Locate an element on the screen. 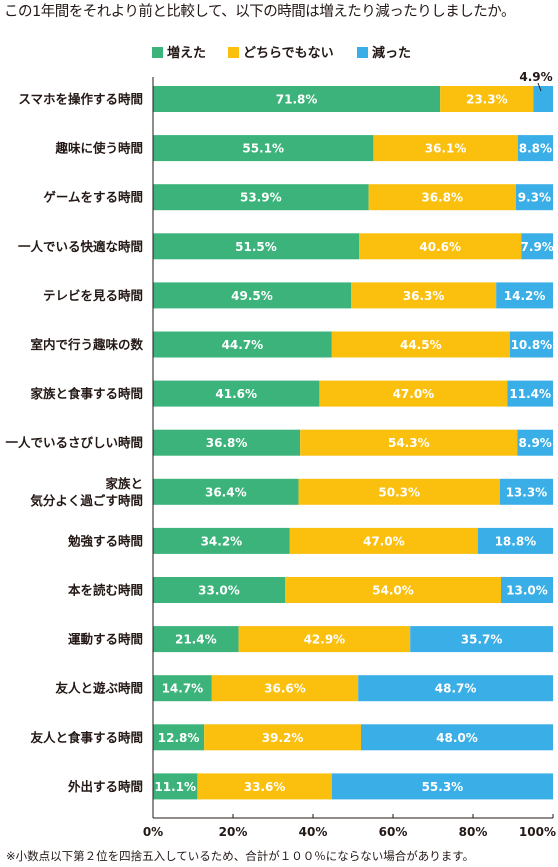 The image size is (558, 867). value-label: 14.2% is located at coordinates (525, 296).